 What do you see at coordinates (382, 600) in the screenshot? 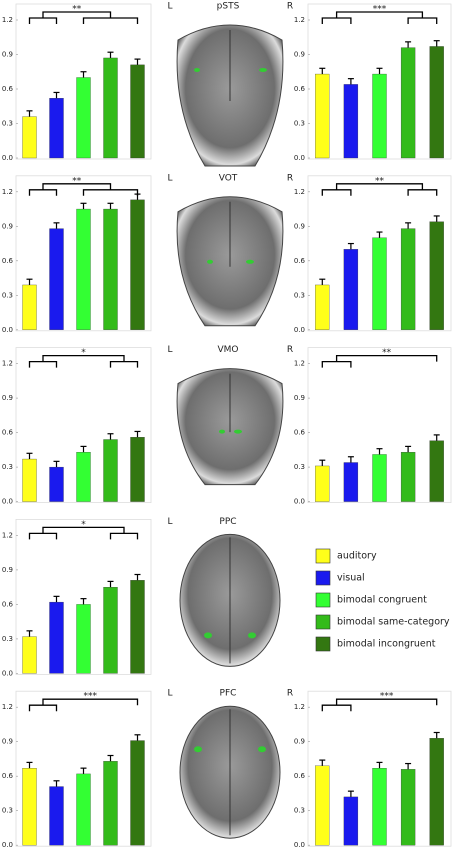
I see `legend-label: bimodal congruent` at bounding box center [382, 600].